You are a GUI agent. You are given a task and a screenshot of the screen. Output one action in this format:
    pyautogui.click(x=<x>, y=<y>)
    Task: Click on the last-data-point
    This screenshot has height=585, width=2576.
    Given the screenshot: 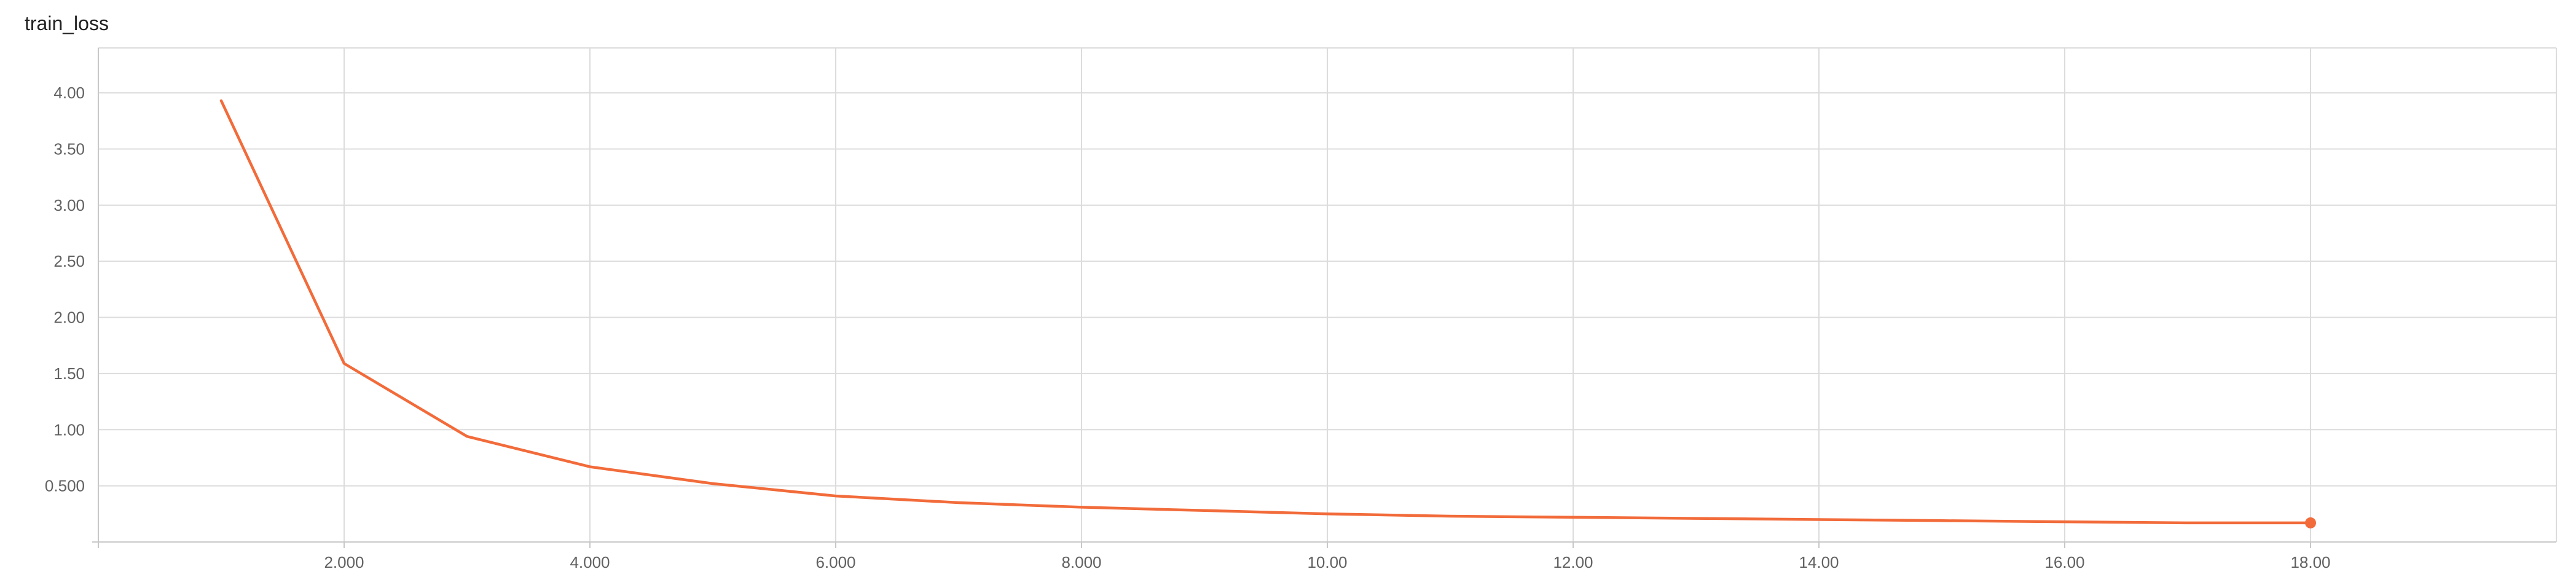 What is the action you would take?
    pyautogui.click(x=2310, y=522)
    